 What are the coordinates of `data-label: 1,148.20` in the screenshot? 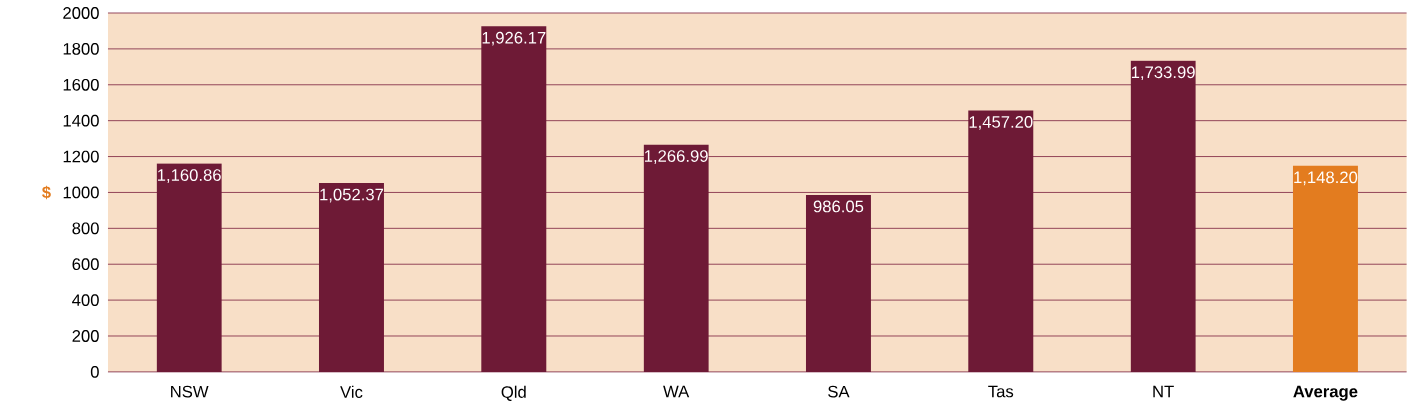 It's located at (1326, 178).